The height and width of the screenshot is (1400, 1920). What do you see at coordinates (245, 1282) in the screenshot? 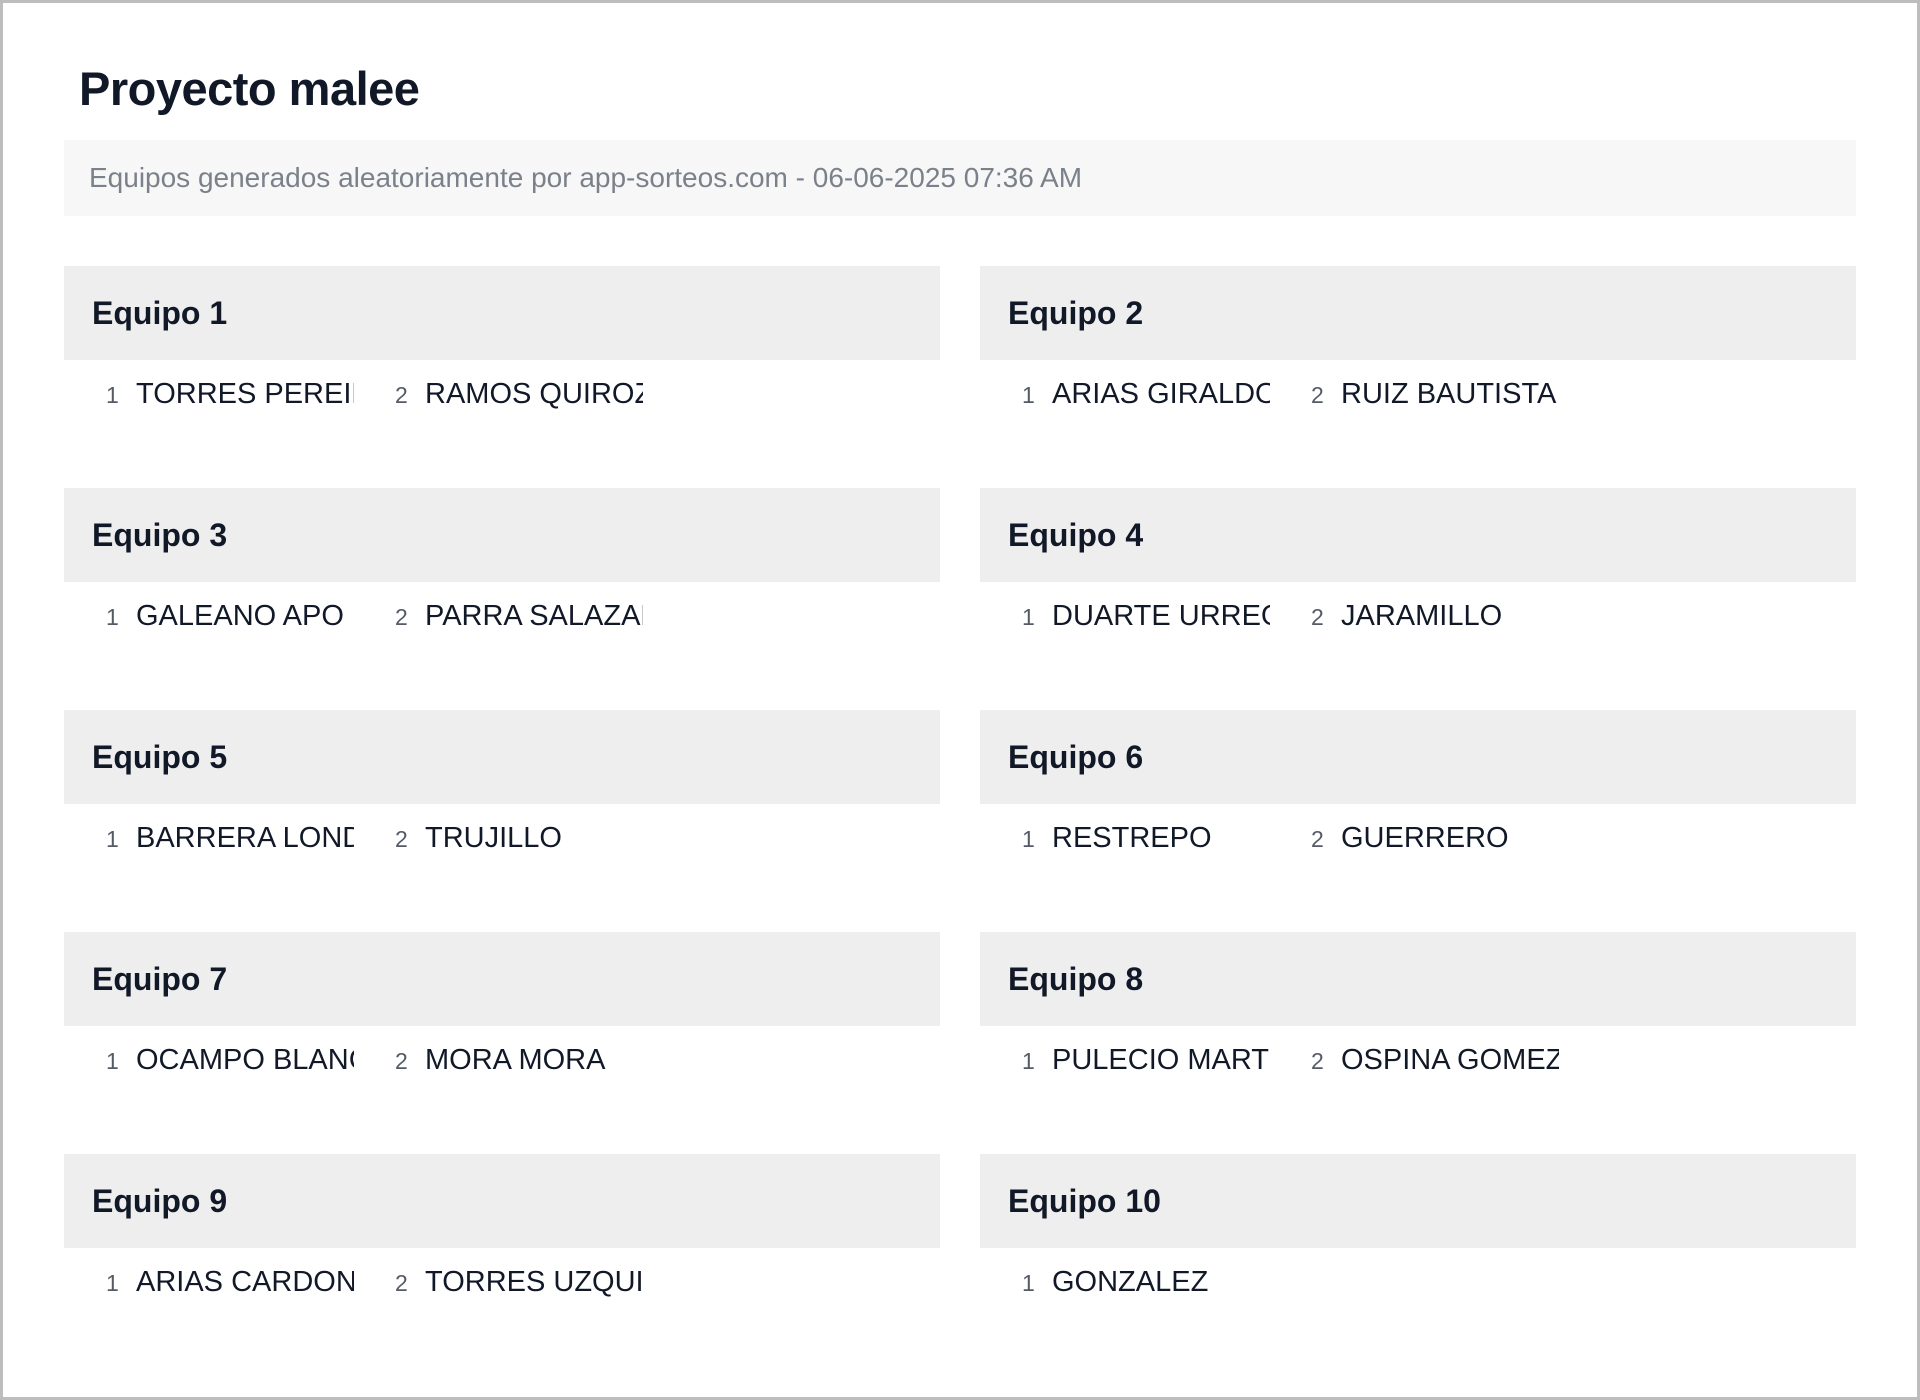
I see `member-name: ARIAS CARDONA` at bounding box center [245, 1282].